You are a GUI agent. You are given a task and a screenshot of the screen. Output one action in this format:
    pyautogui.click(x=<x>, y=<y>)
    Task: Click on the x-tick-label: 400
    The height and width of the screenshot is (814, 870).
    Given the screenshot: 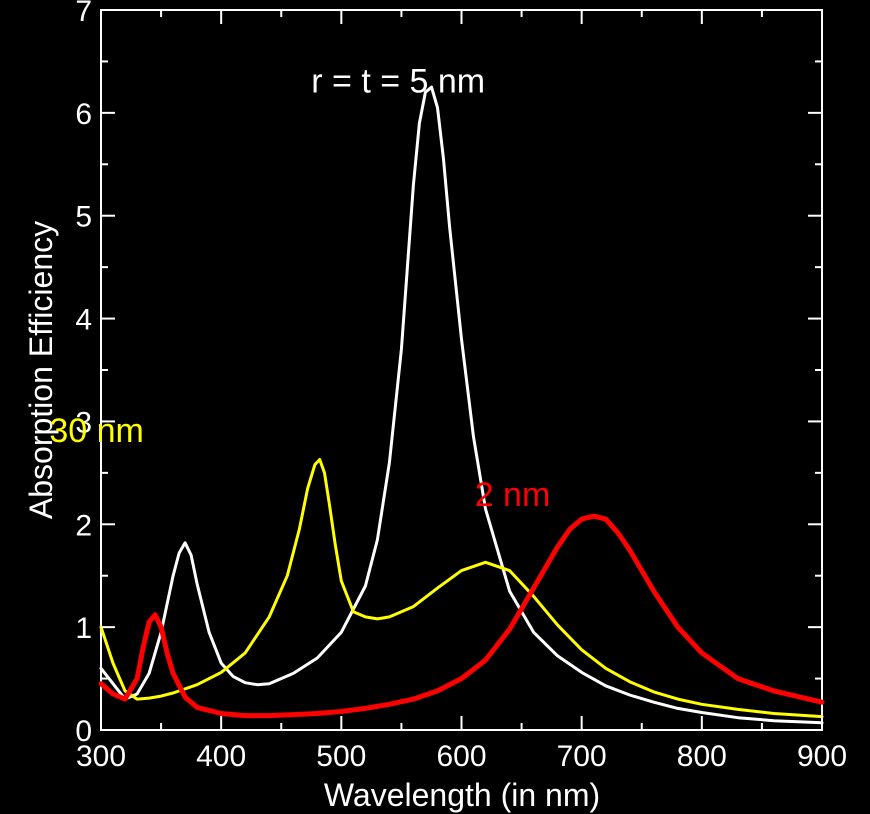 What is the action you would take?
    pyautogui.click(x=221, y=756)
    